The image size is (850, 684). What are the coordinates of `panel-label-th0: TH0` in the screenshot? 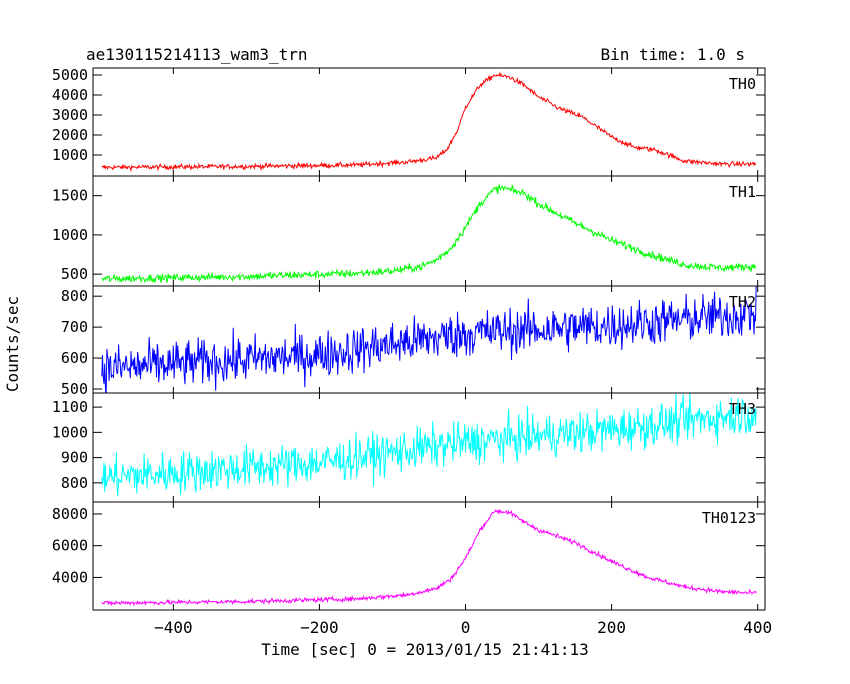 It's located at (742, 84).